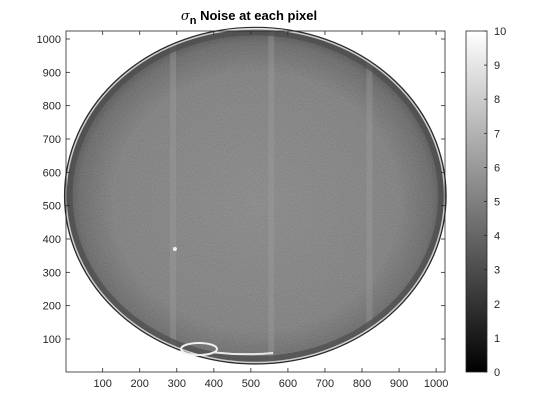  What do you see at coordinates (52, 140) in the screenshot?
I see `y-tick-label: 700` at bounding box center [52, 140].